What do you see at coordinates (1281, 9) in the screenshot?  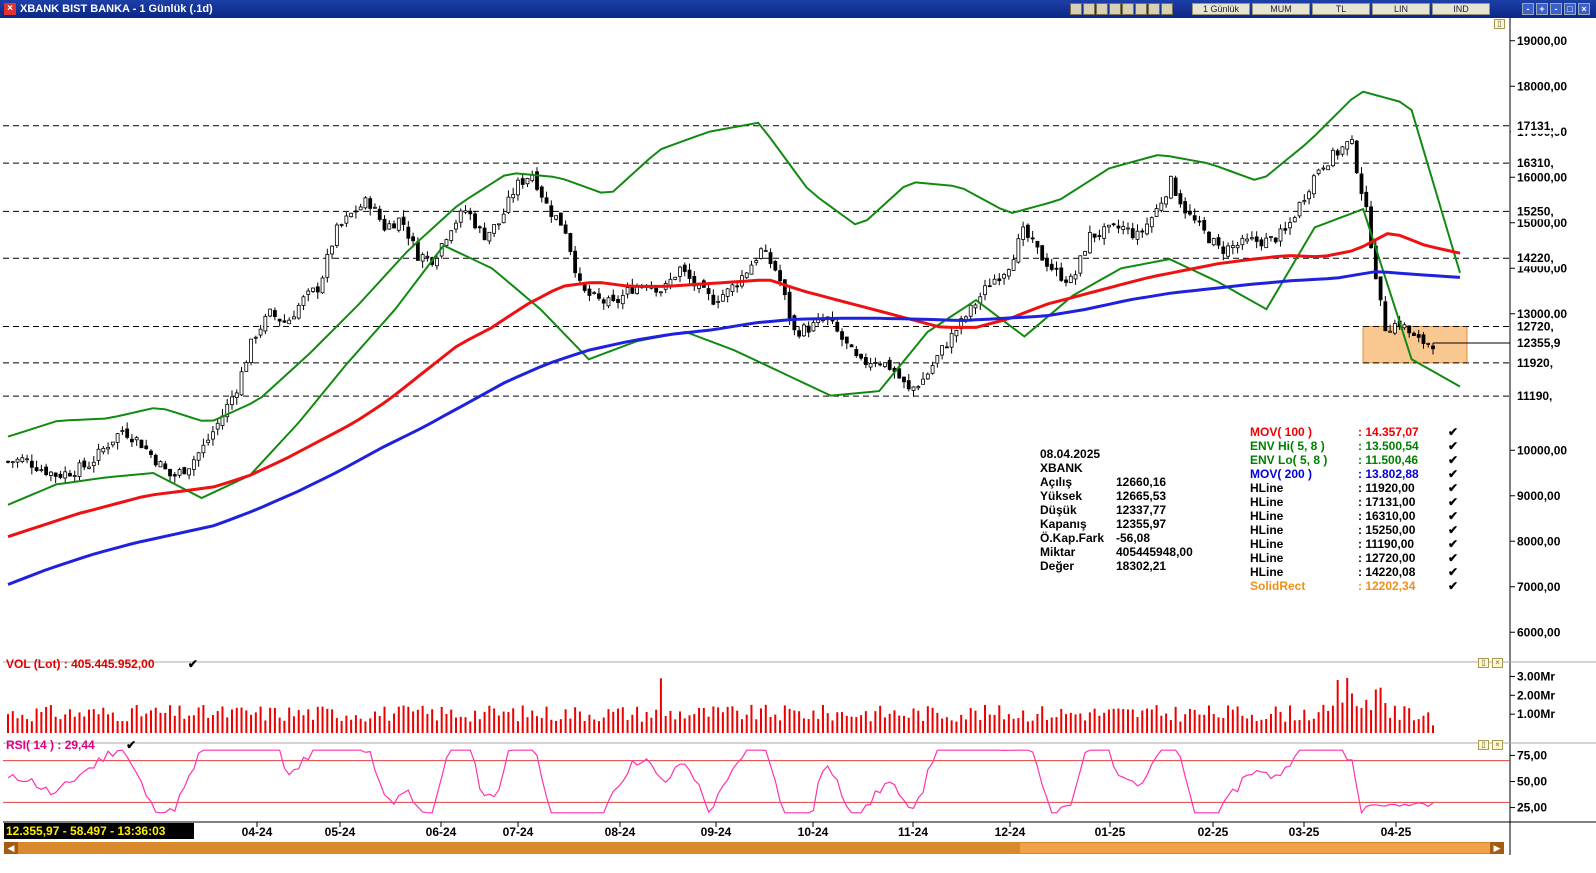 I see `candle-mode-button: MUM` at bounding box center [1281, 9].